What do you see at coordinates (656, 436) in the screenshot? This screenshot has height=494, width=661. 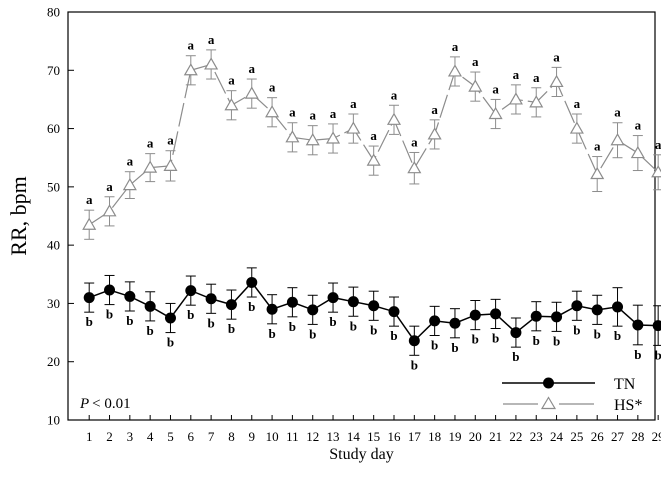 I see `x-tick-label: 29` at bounding box center [656, 436].